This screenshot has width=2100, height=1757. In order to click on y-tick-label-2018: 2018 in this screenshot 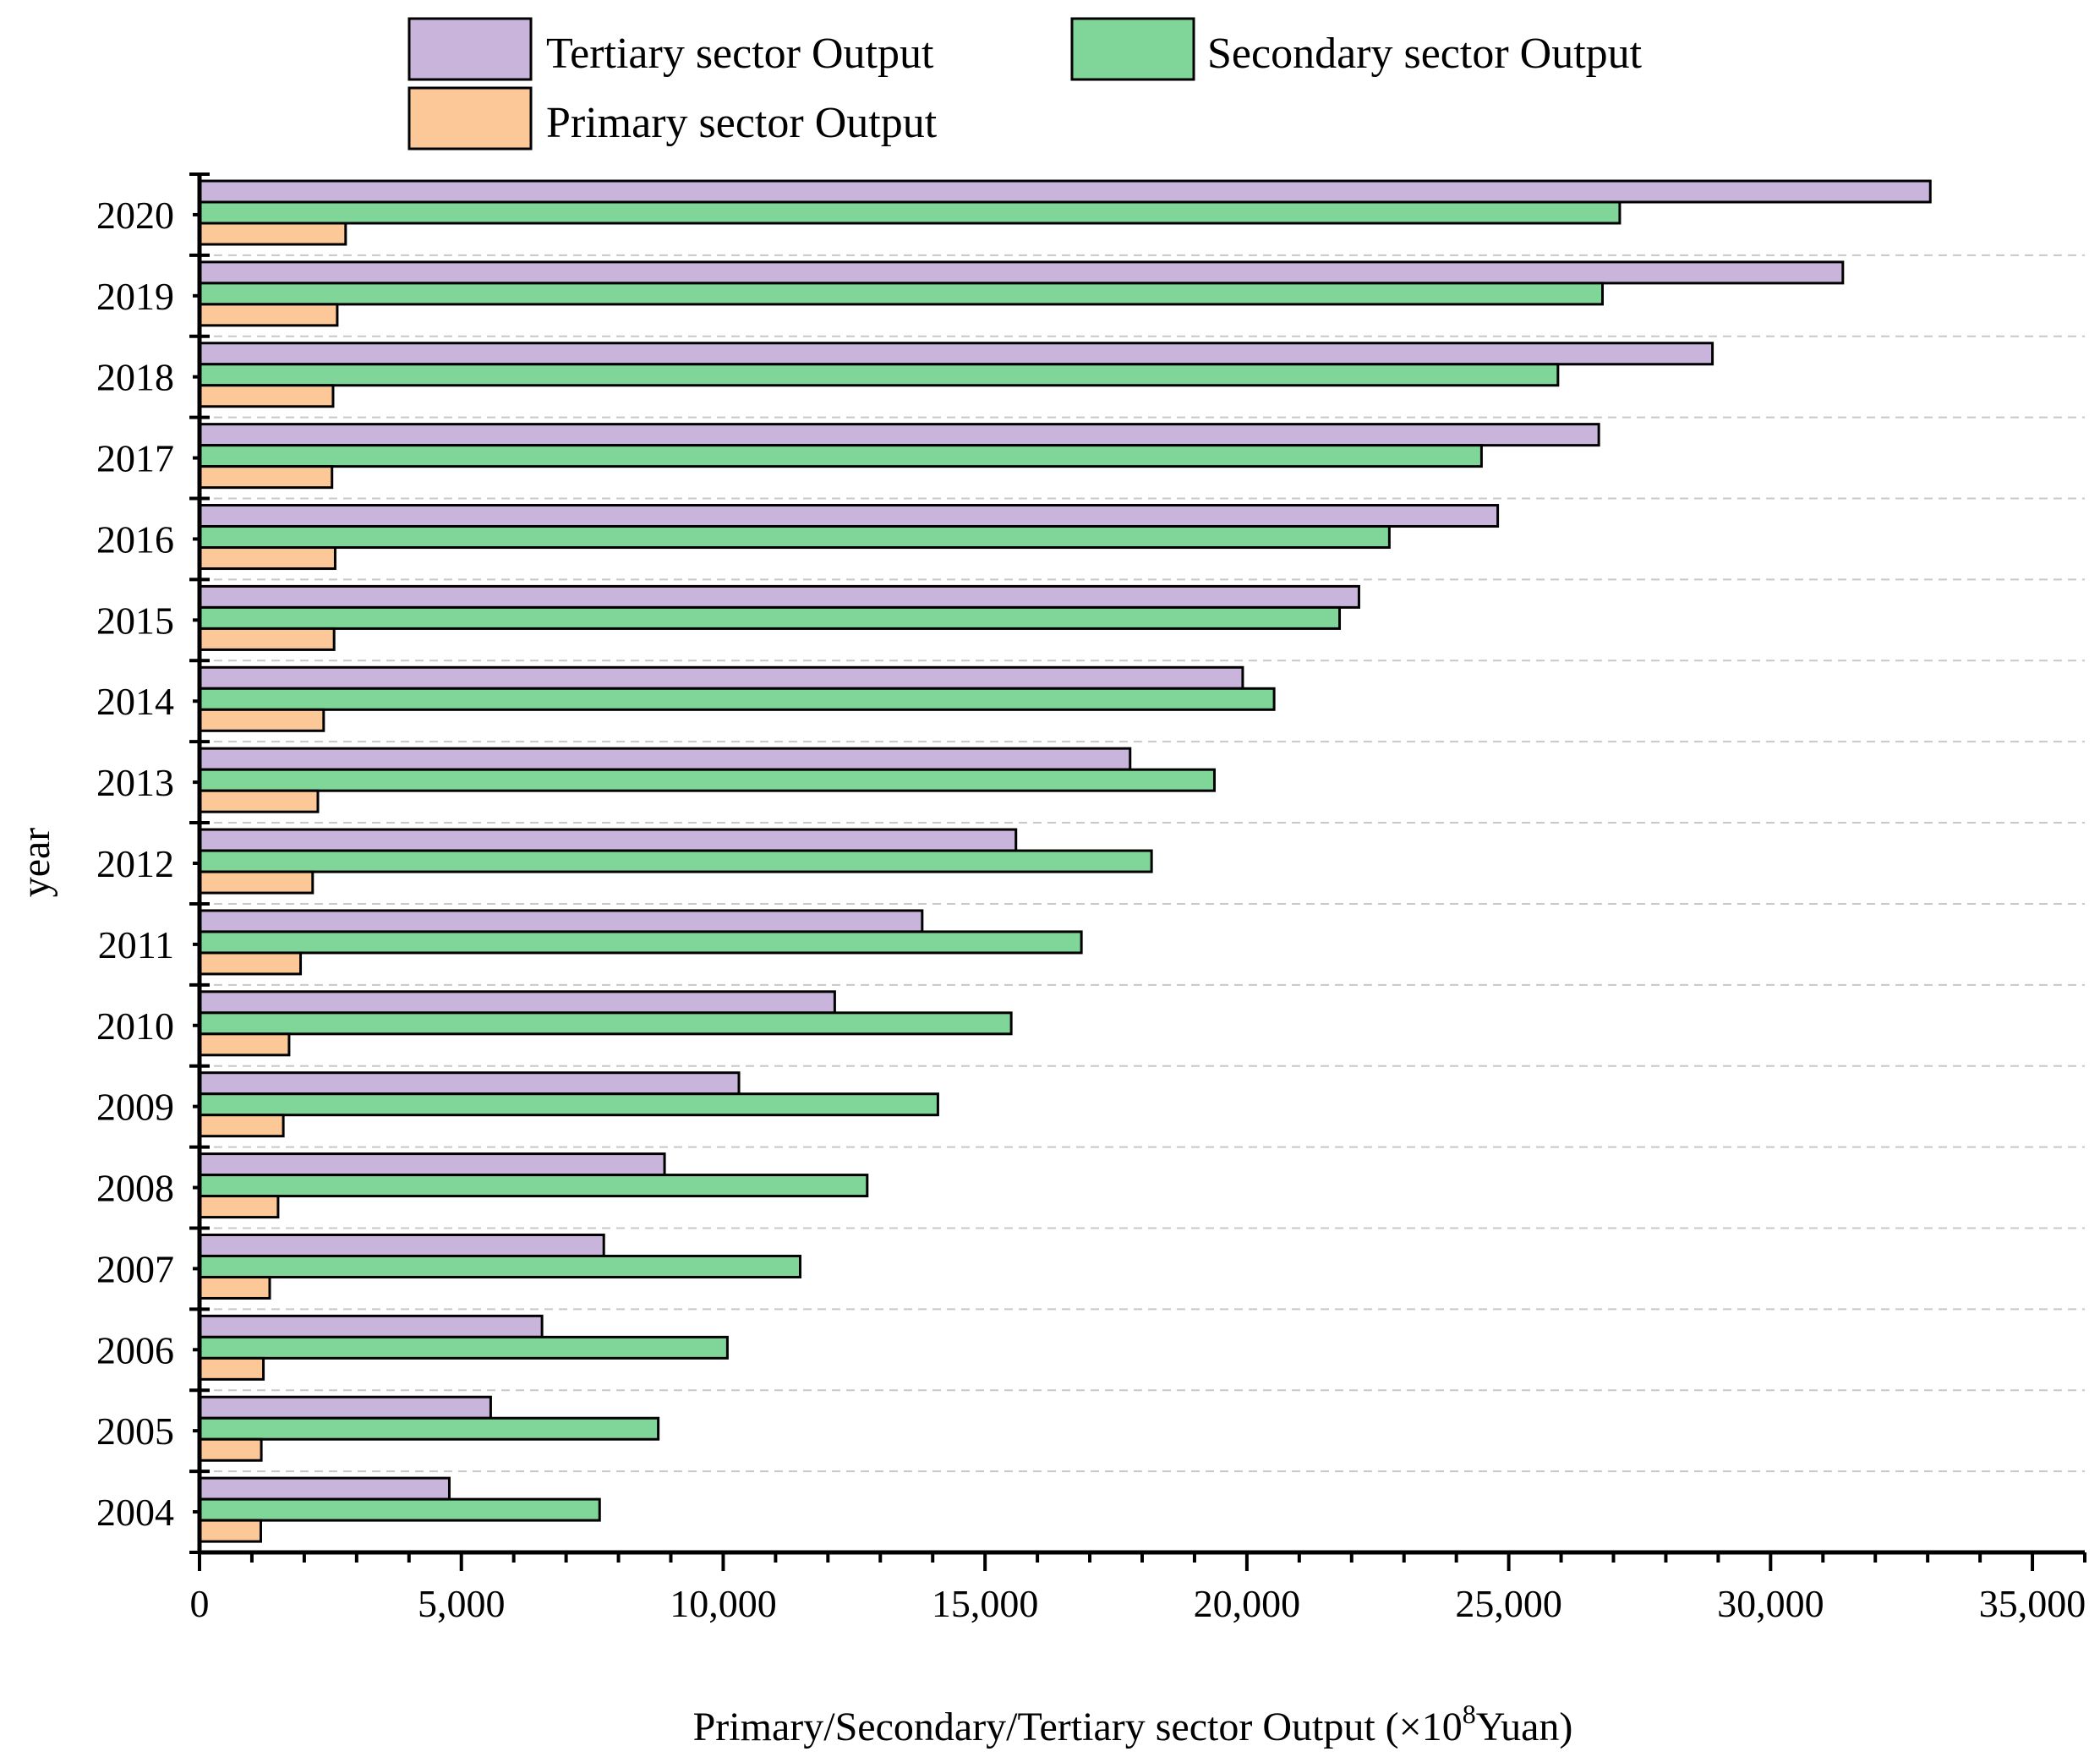, I will do `click(135, 377)`.